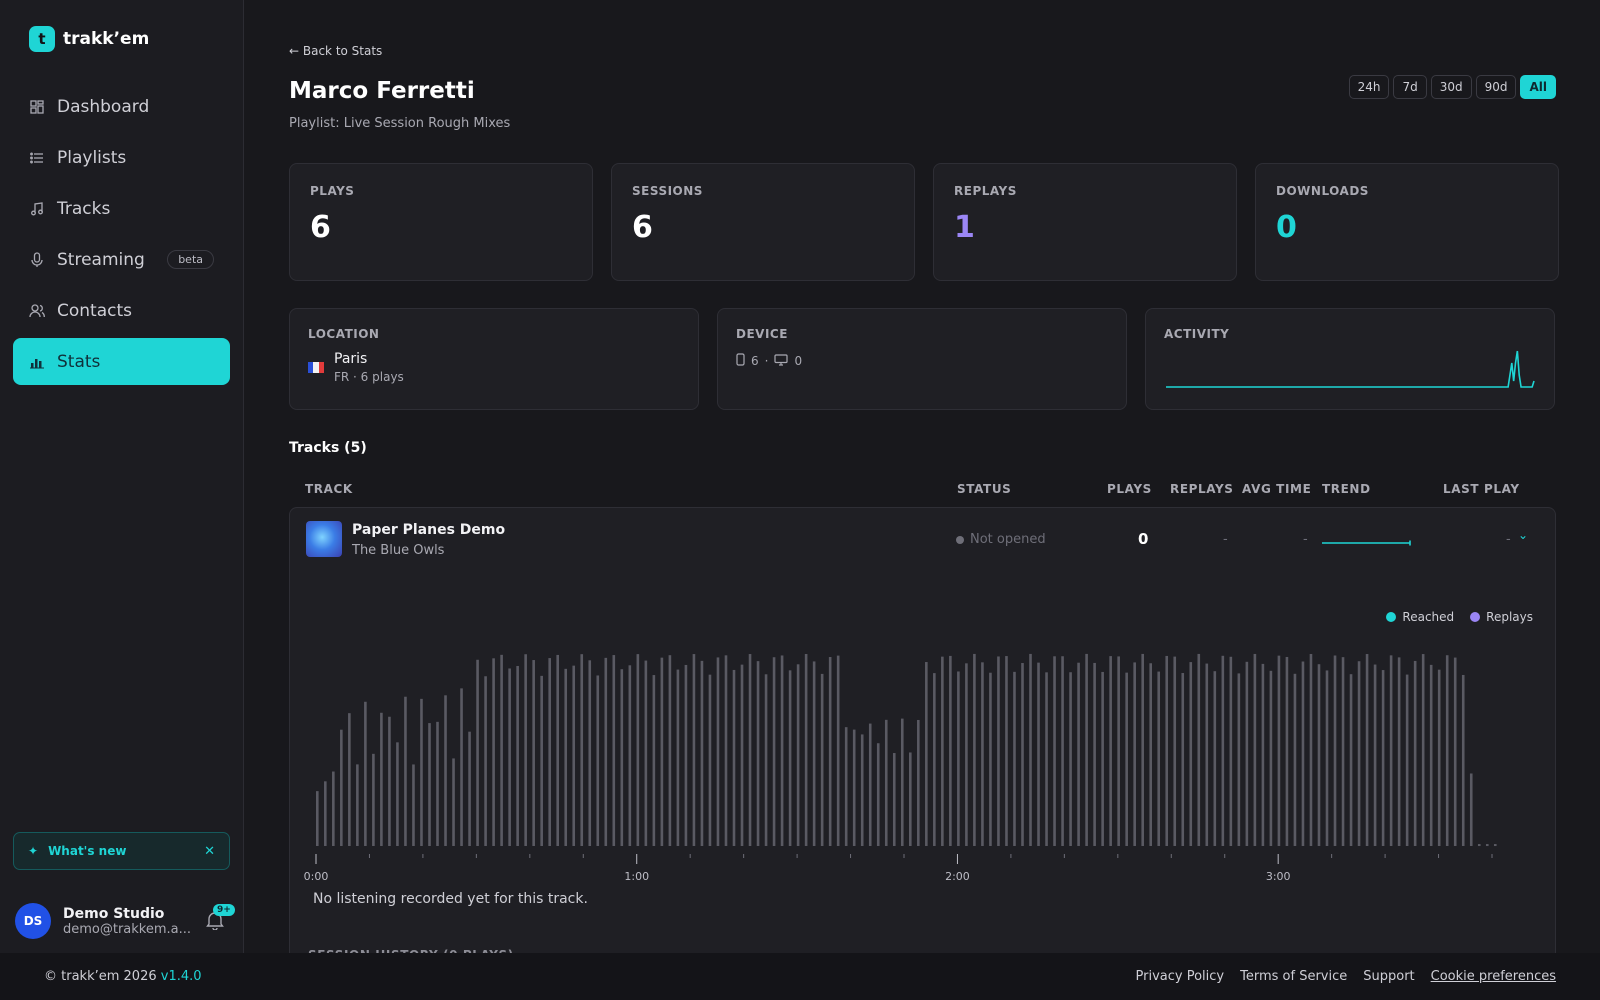 The image size is (1600, 1000). I want to click on stat-card-replays: REPLAYS 1, so click(1085, 222).